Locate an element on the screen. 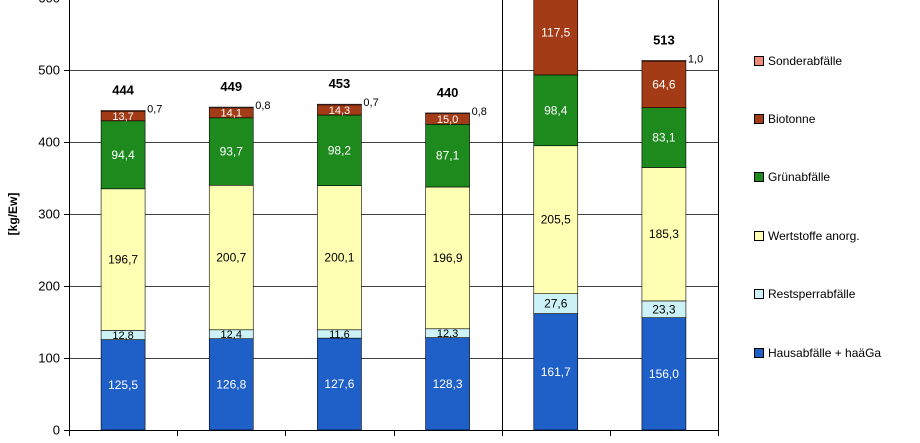  y-axis-label: [kg/Ew] is located at coordinates (13, 214).